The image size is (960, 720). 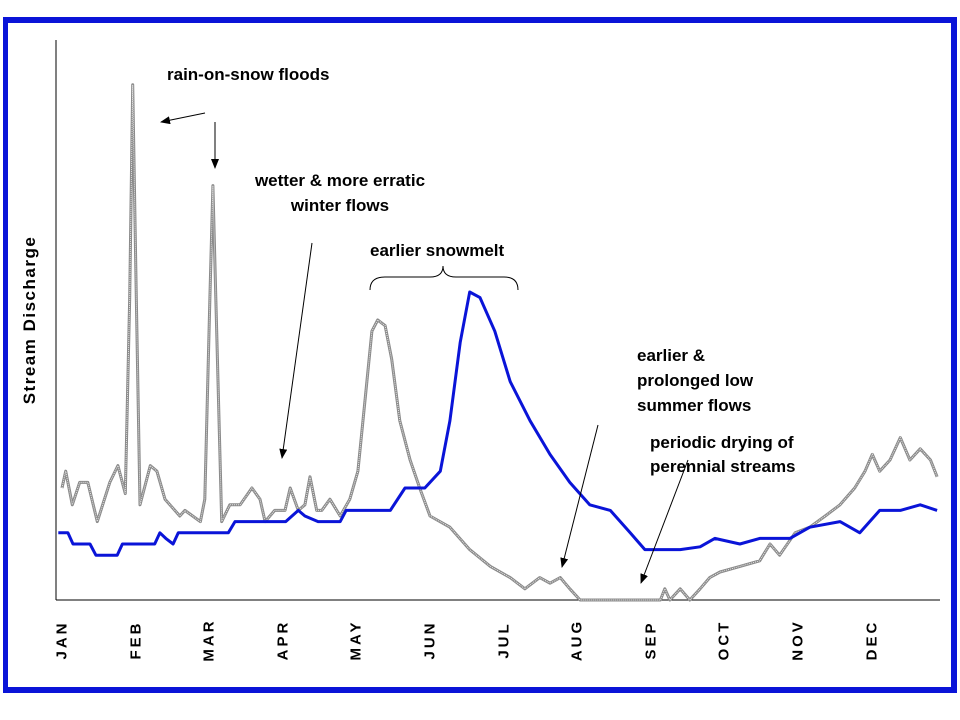 What do you see at coordinates (437, 250) in the screenshot?
I see `annotation-snowmelt: earlier snowmelt` at bounding box center [437, 250].